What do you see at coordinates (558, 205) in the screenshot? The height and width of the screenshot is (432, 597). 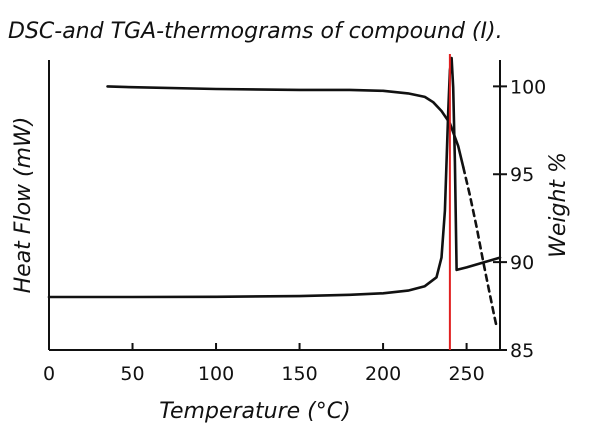 I see `y-right-axis-label: Weight %` at bounding box center [558, 205].